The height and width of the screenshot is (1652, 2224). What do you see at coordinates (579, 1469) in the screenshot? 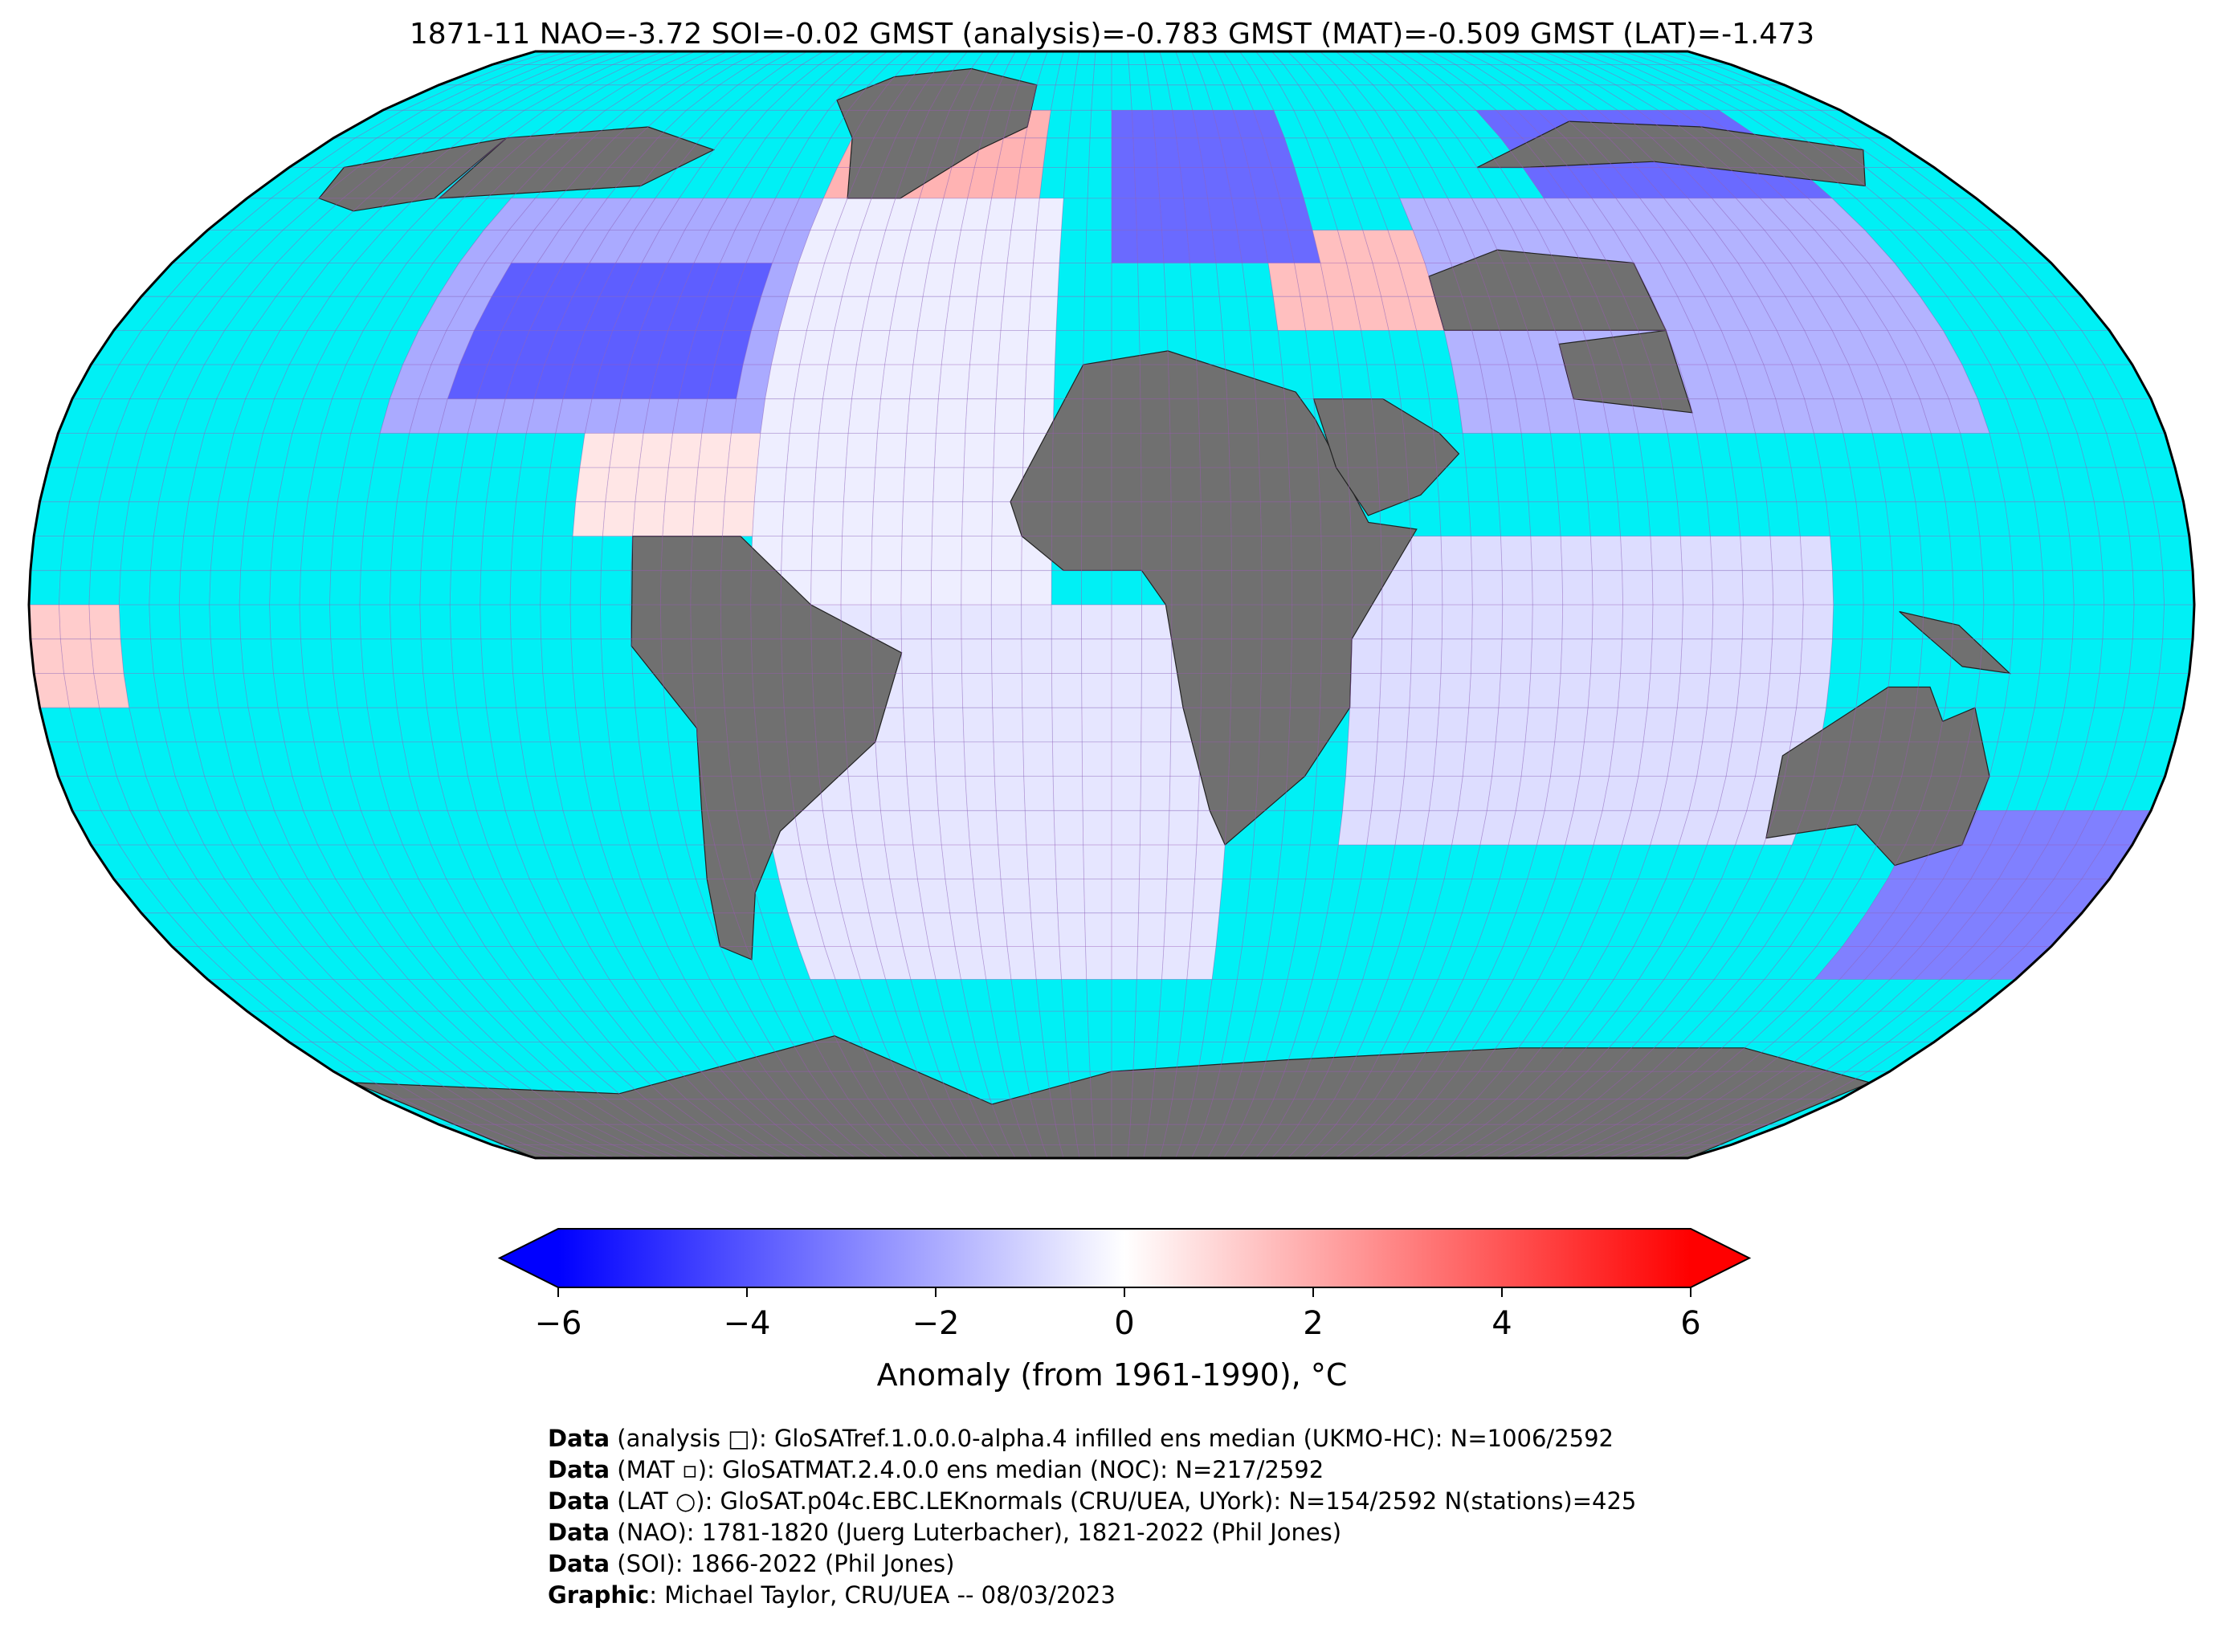
I see `credit-key: Data` at bounding box center [579, 1469].